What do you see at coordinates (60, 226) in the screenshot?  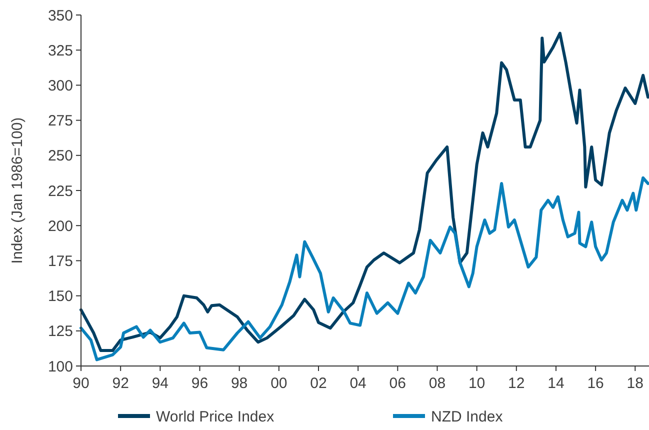 I see `y-tick-label: 200` at bounding box center [60, 226].